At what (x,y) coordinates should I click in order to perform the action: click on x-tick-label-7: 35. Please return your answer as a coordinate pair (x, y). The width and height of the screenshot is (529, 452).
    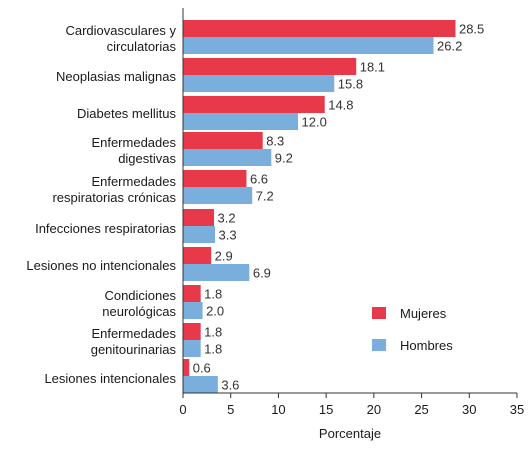
    Looking at the image, I should click on (517, 409).